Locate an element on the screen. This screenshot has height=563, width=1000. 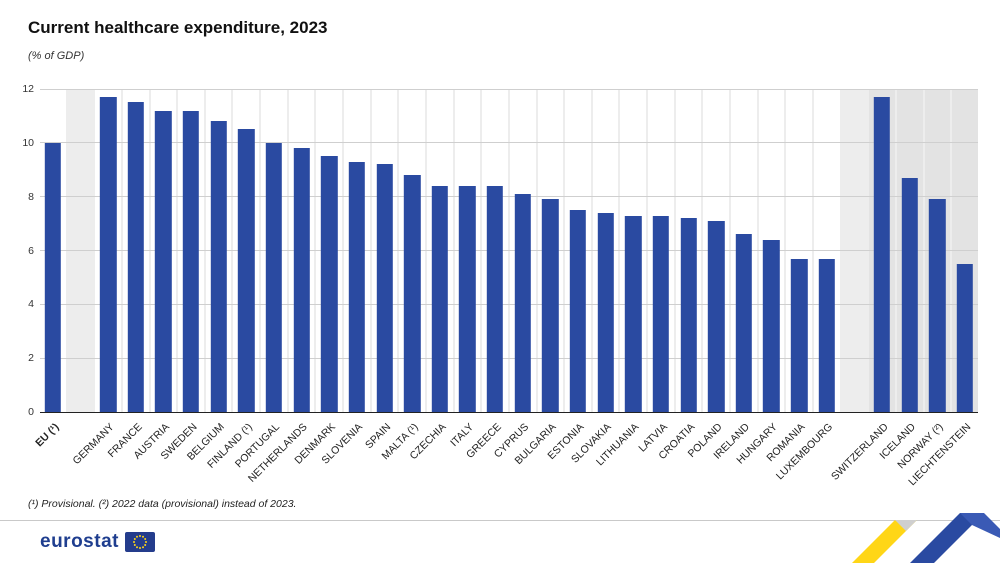
y-tick-label-0: 0 is located at coordinates (31, 412).